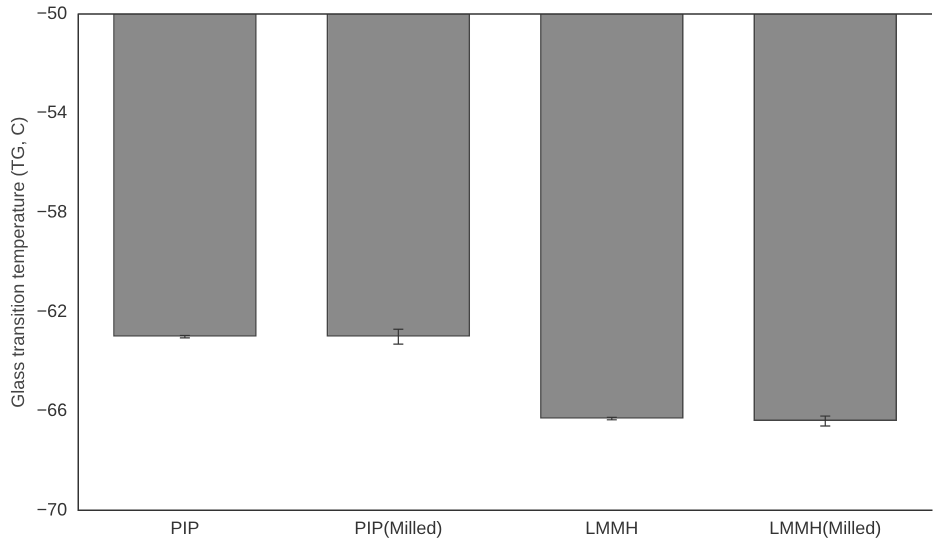  Describe the element at coordinates (52, 410) in the screenshot. I see `y-tick-label: −66` at that location.